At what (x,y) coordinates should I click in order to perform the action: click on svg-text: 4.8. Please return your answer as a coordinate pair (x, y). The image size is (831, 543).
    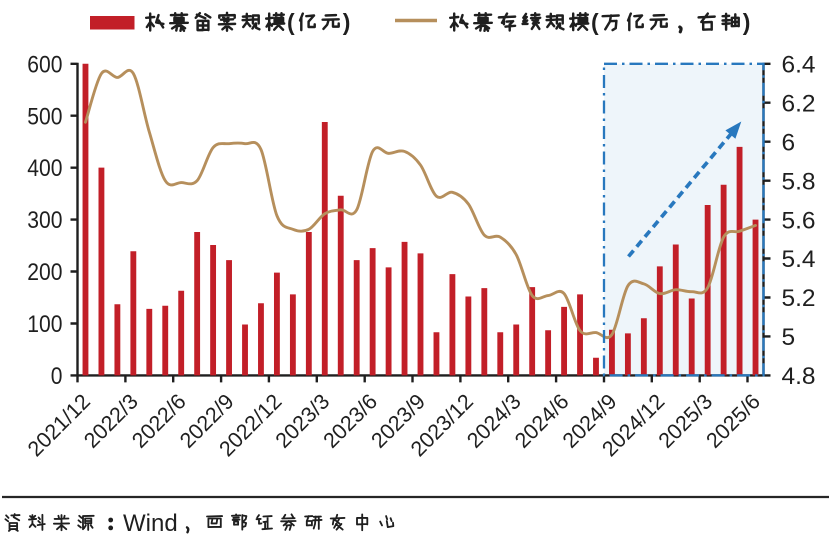
    Looking at the image, I should click on (799, 376).